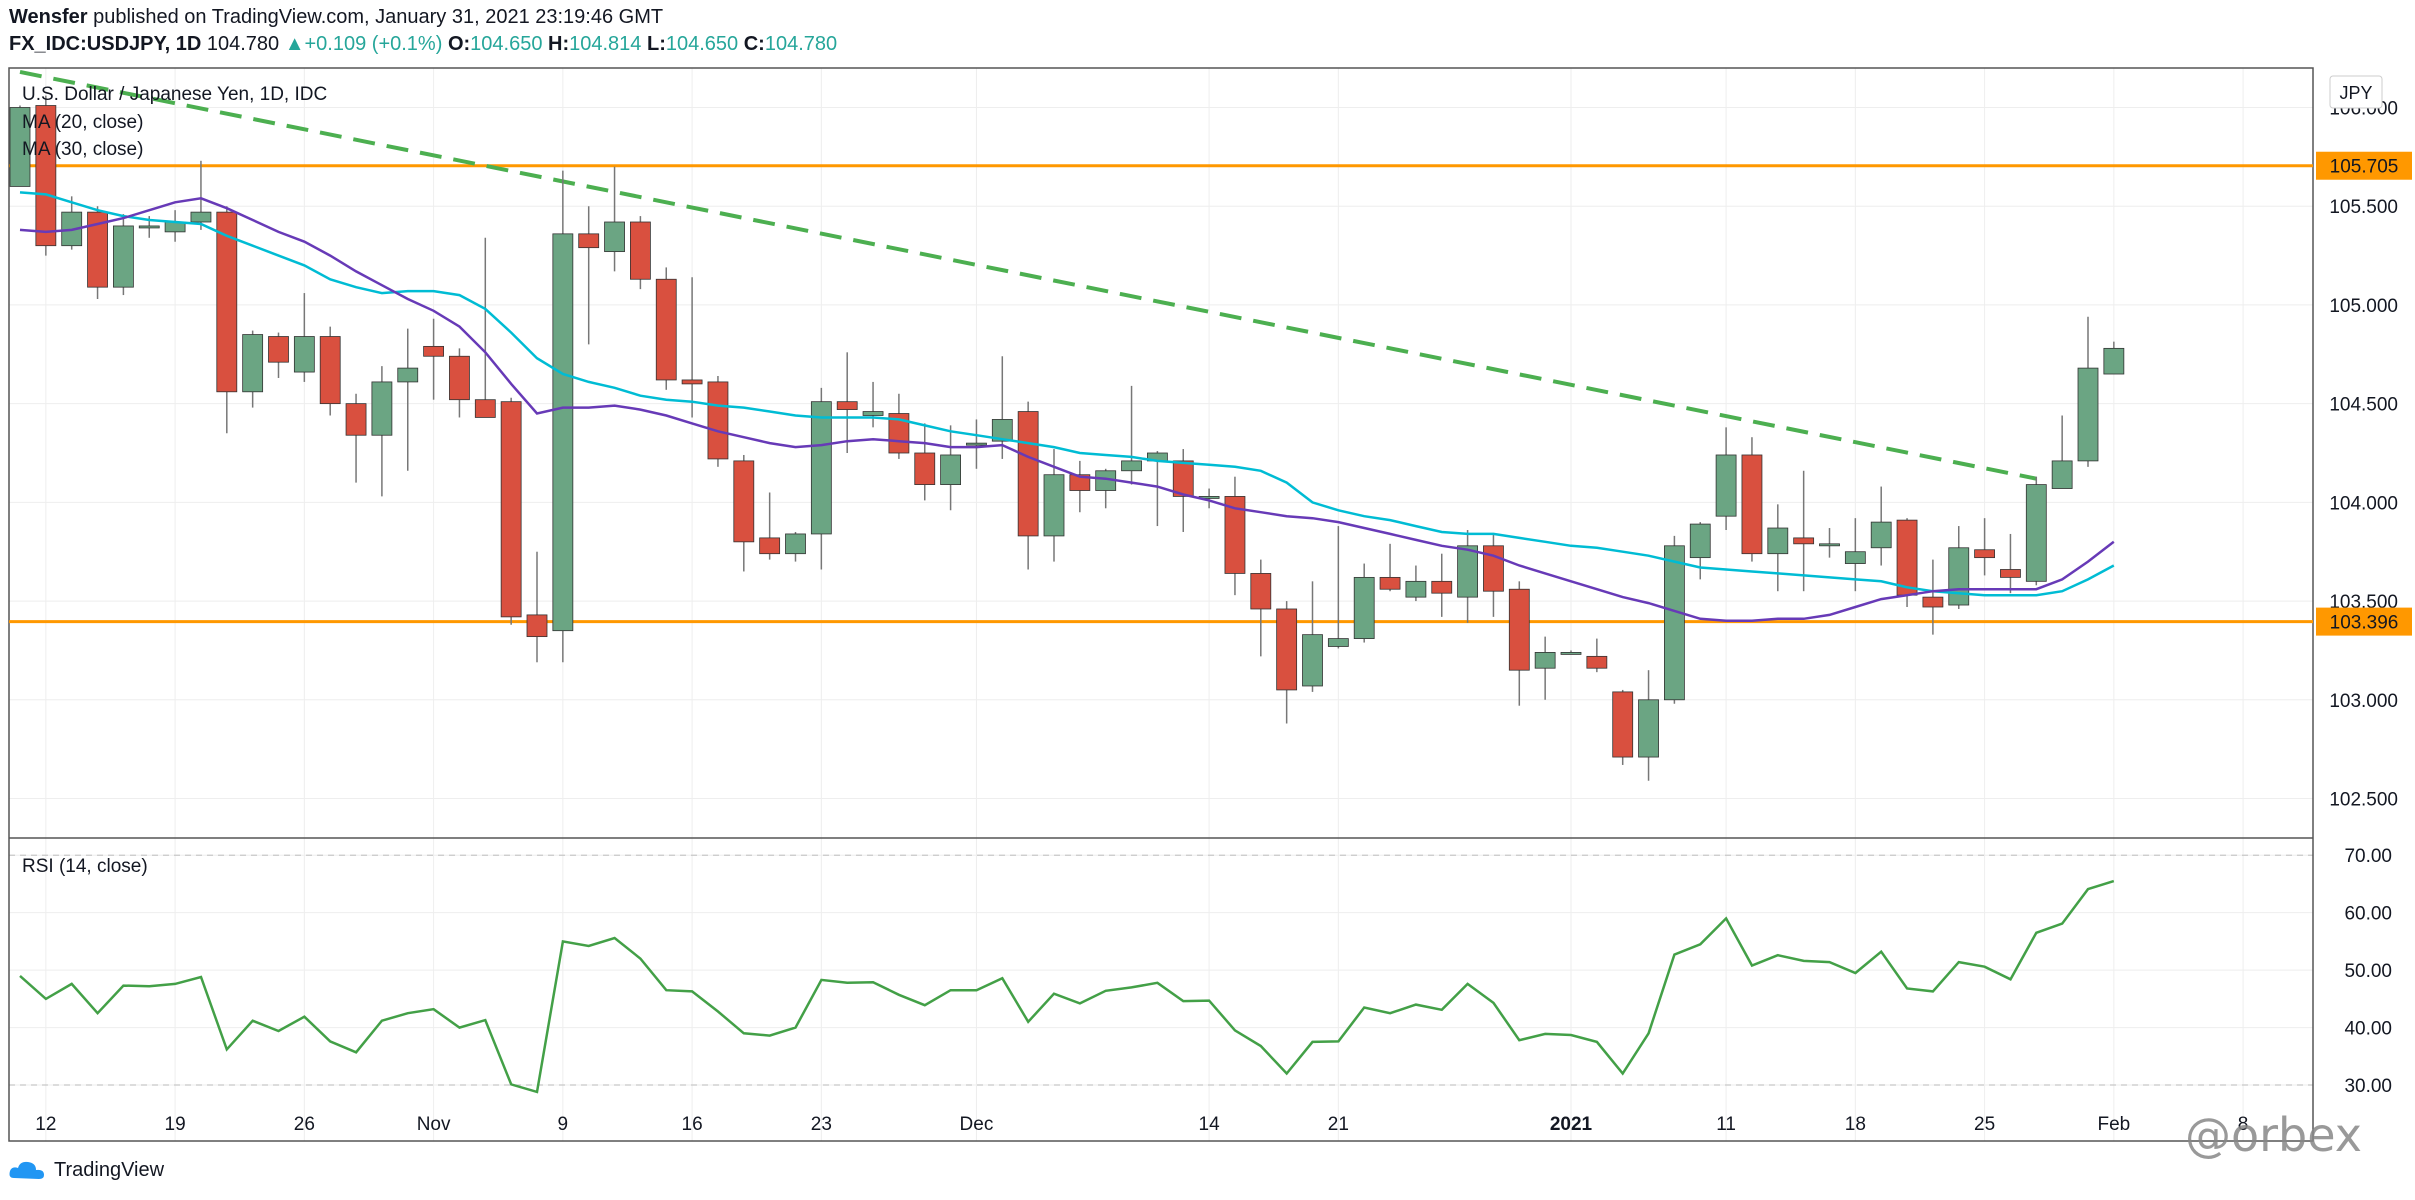 The image size is (2415, 1200). I want to click on time-tick-label: 21, so click(1338, 1124).